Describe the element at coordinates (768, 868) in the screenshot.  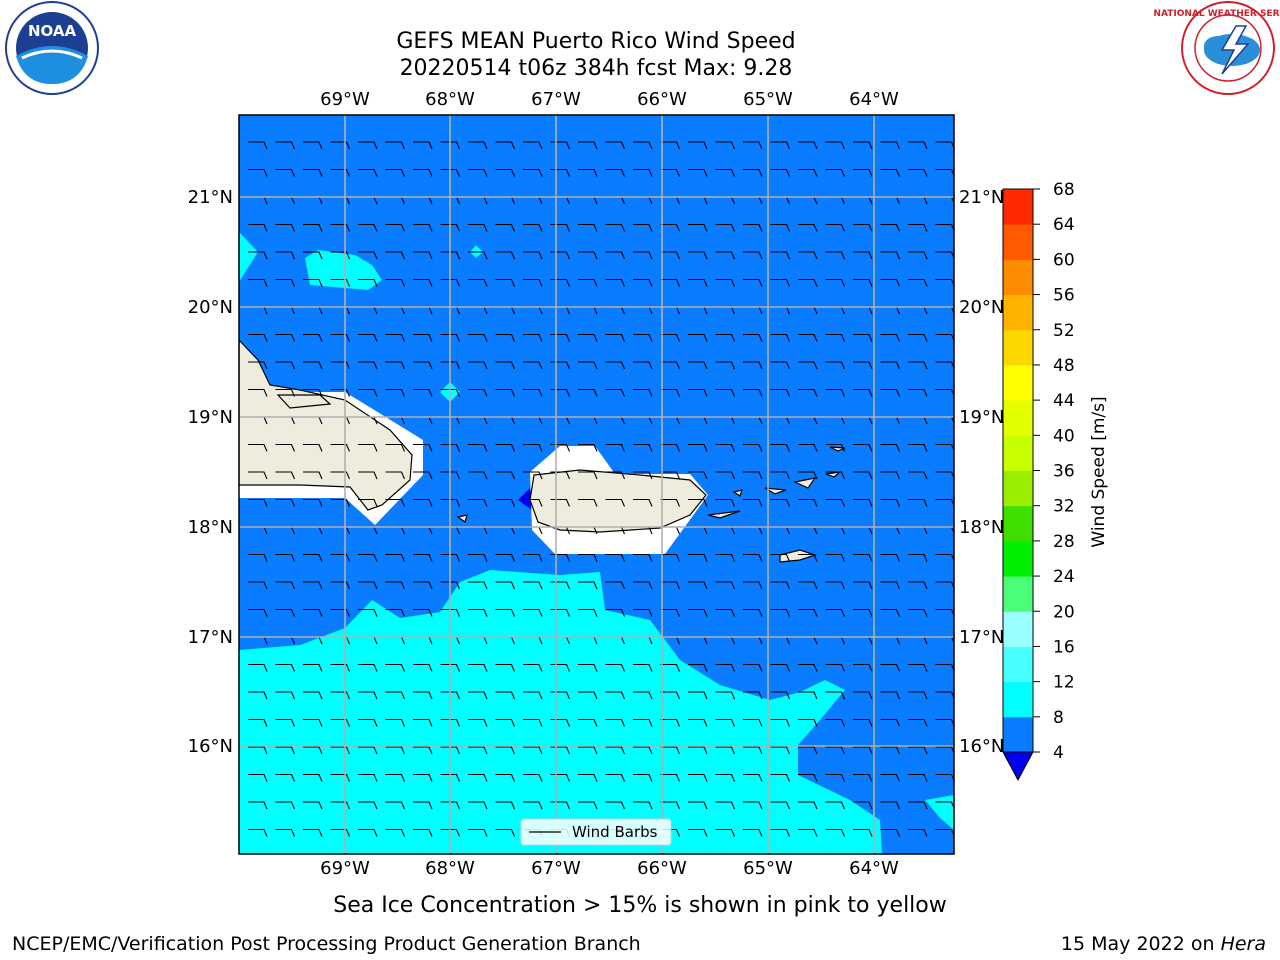
I see `lon-label-bottom: 65°W` at that location.